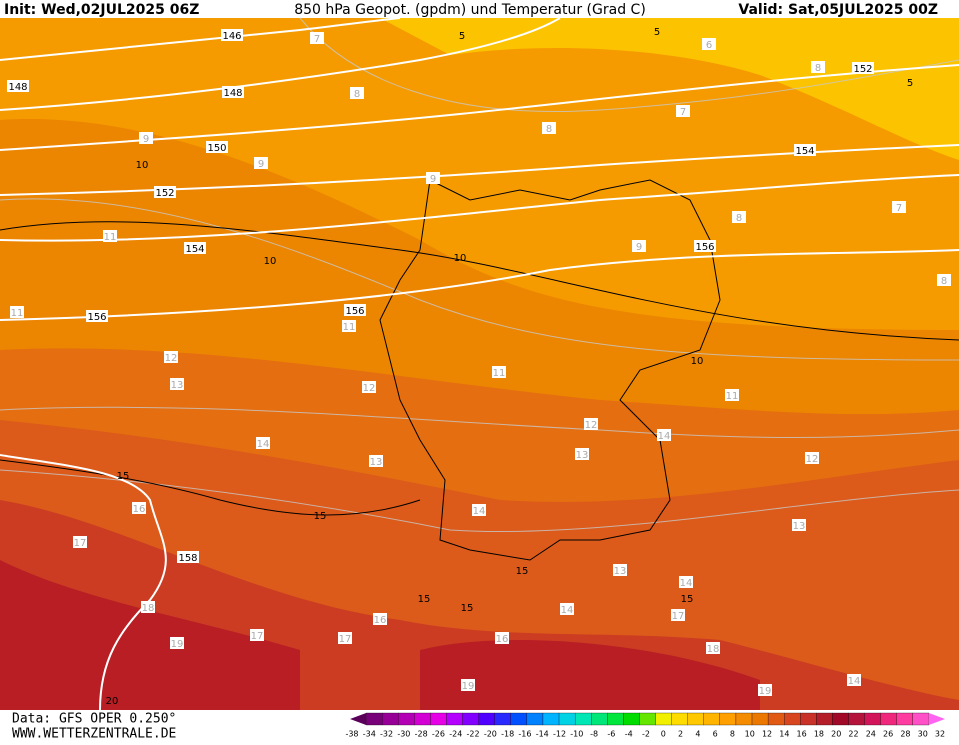 The image size is (959, 745). What do you see at coordinates (171, 358) in the screenshot?
I see `temperature-minor-label: 12` at bounding box center [171, 358].